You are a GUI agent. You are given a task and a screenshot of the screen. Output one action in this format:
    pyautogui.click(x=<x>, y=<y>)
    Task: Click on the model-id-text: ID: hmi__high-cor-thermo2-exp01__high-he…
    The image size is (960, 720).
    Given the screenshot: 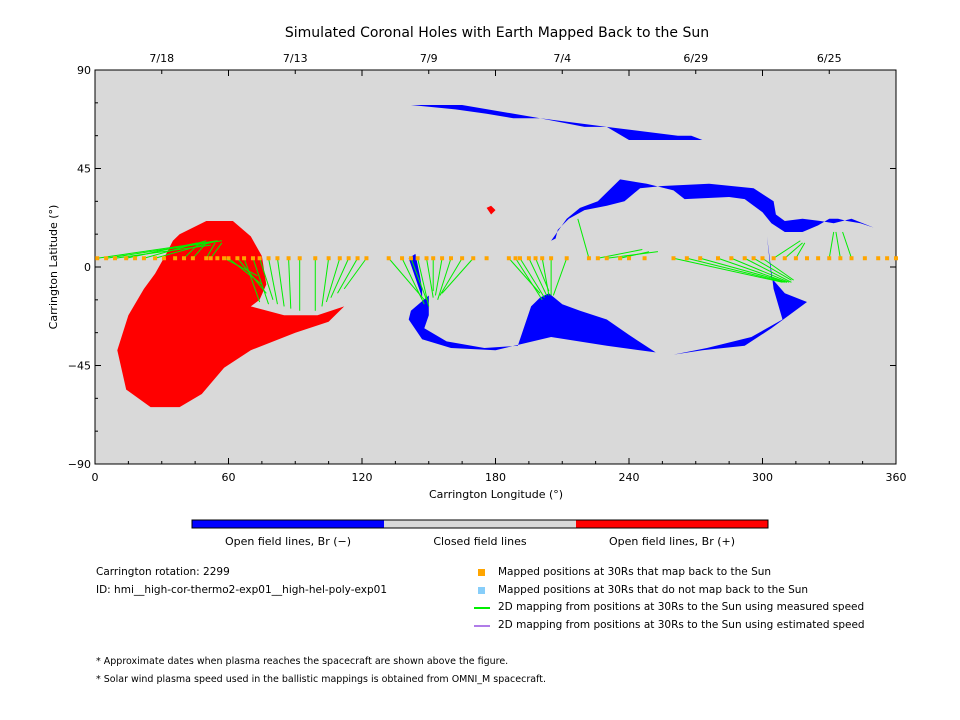 What is the action you would take?
    pyautogui.click(x=242, y=590)
    